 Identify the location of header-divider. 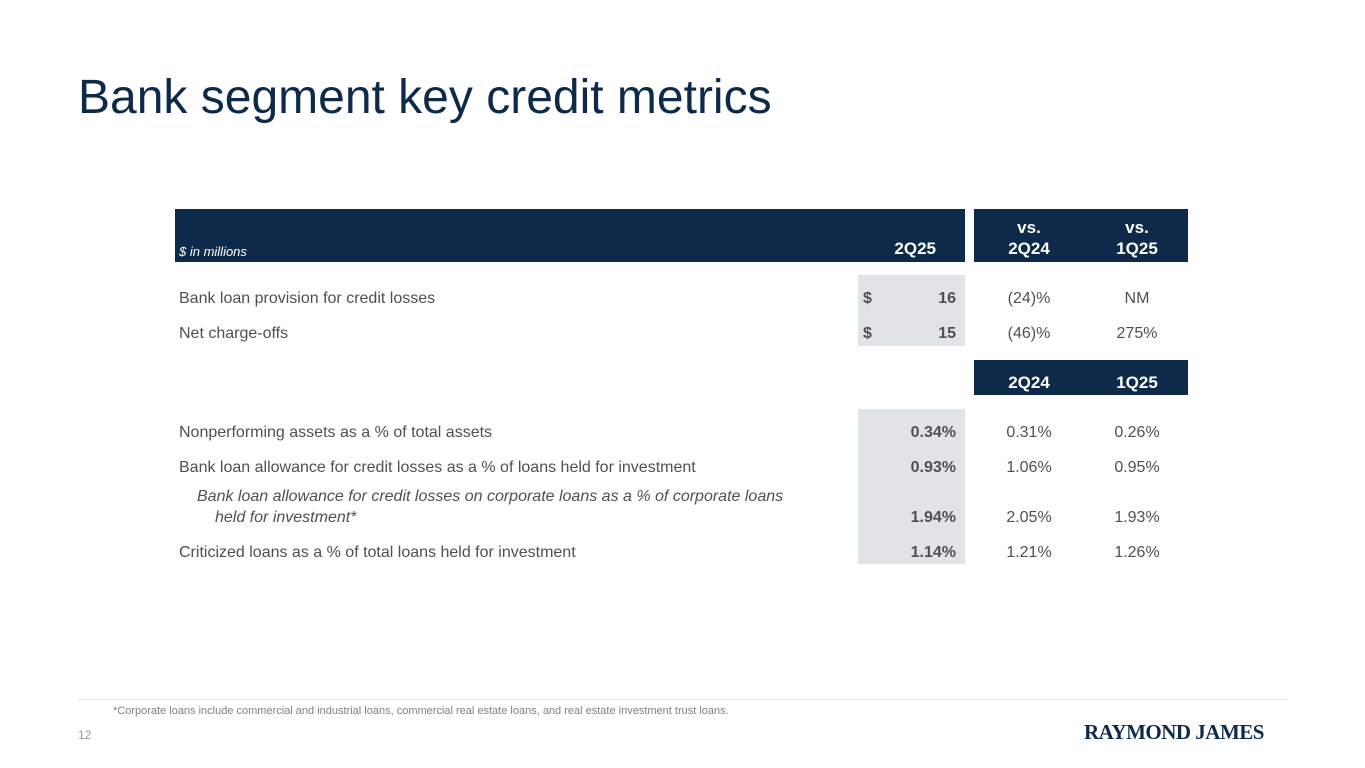
(969, 235).